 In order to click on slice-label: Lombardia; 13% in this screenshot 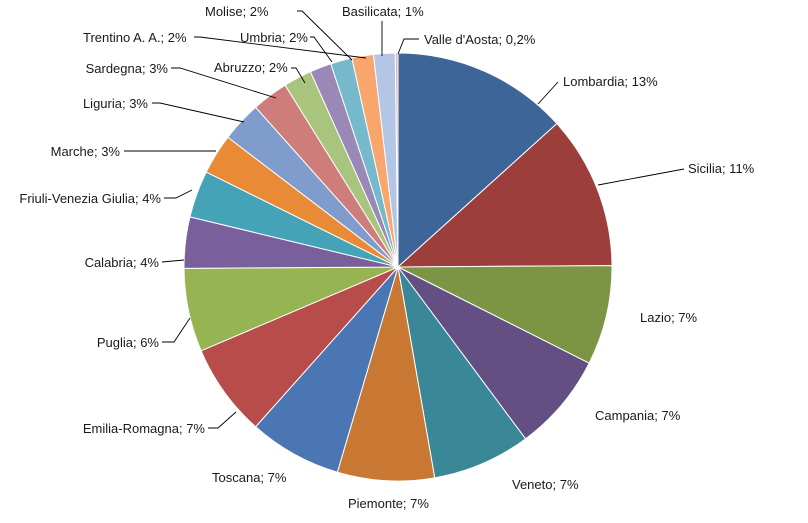, I will do `click(610, 81)`.